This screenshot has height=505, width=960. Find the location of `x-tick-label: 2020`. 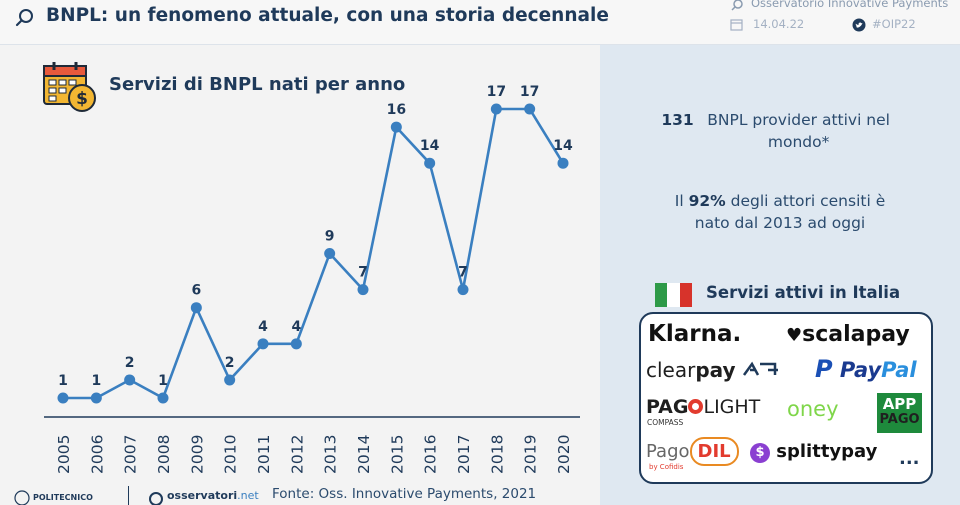

x-tick-label: 2020 is located at coordinates (564, 454).